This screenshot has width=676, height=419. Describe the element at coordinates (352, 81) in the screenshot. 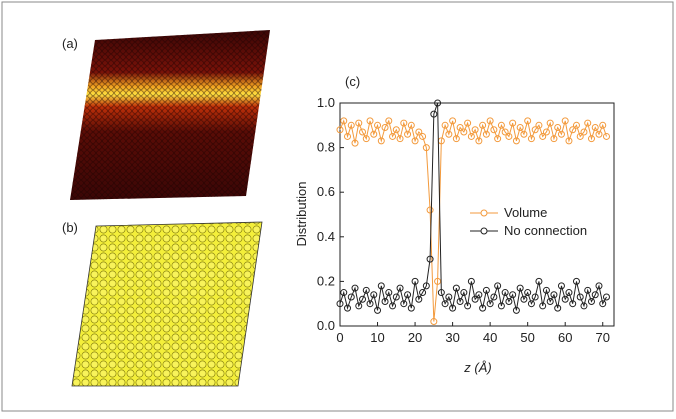

I see `panel-label: (c)` at that location.